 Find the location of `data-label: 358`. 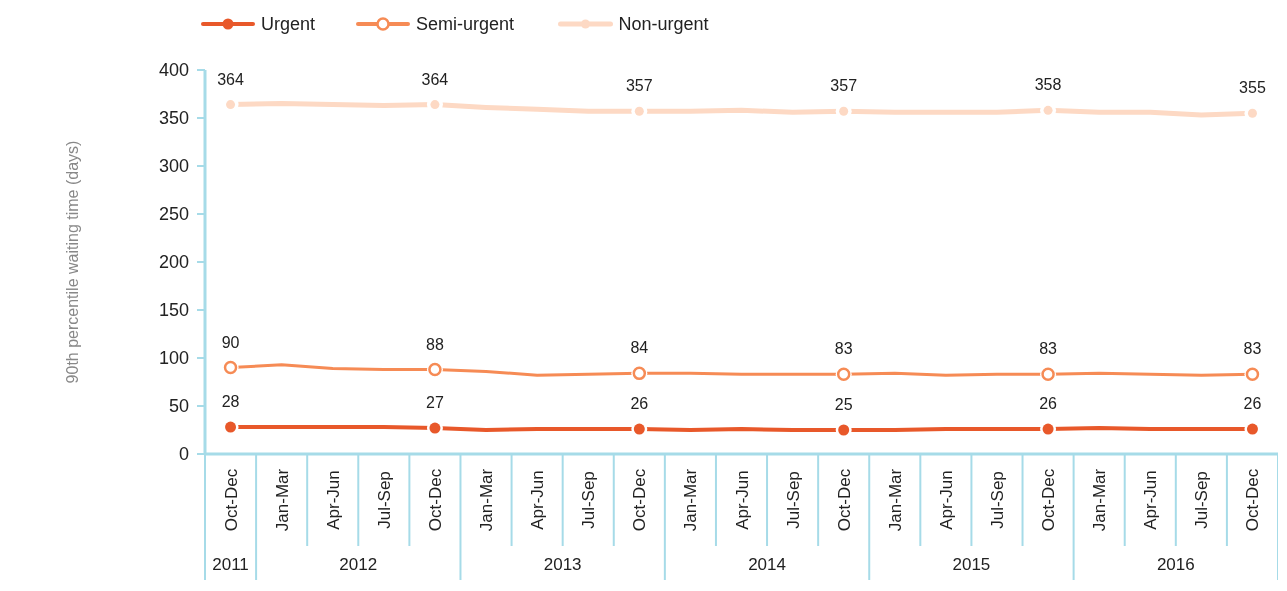

data-label: 358 is located at coordinates (1048, 85).